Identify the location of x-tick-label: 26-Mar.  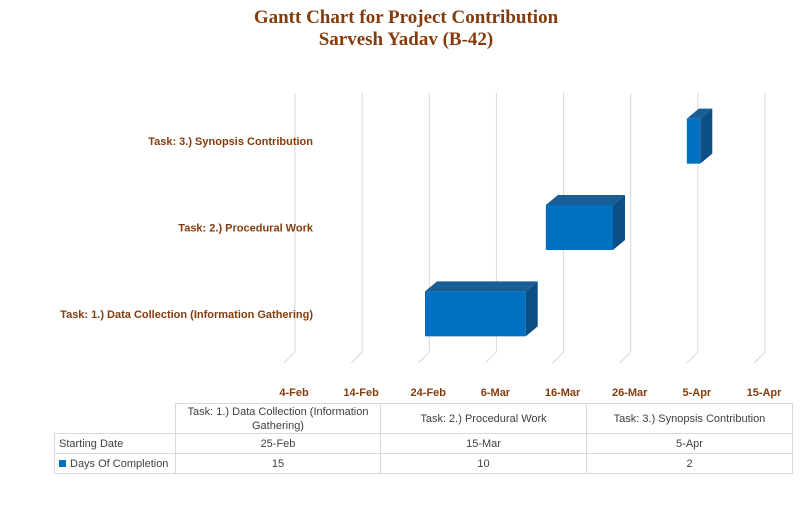
(630, 393).